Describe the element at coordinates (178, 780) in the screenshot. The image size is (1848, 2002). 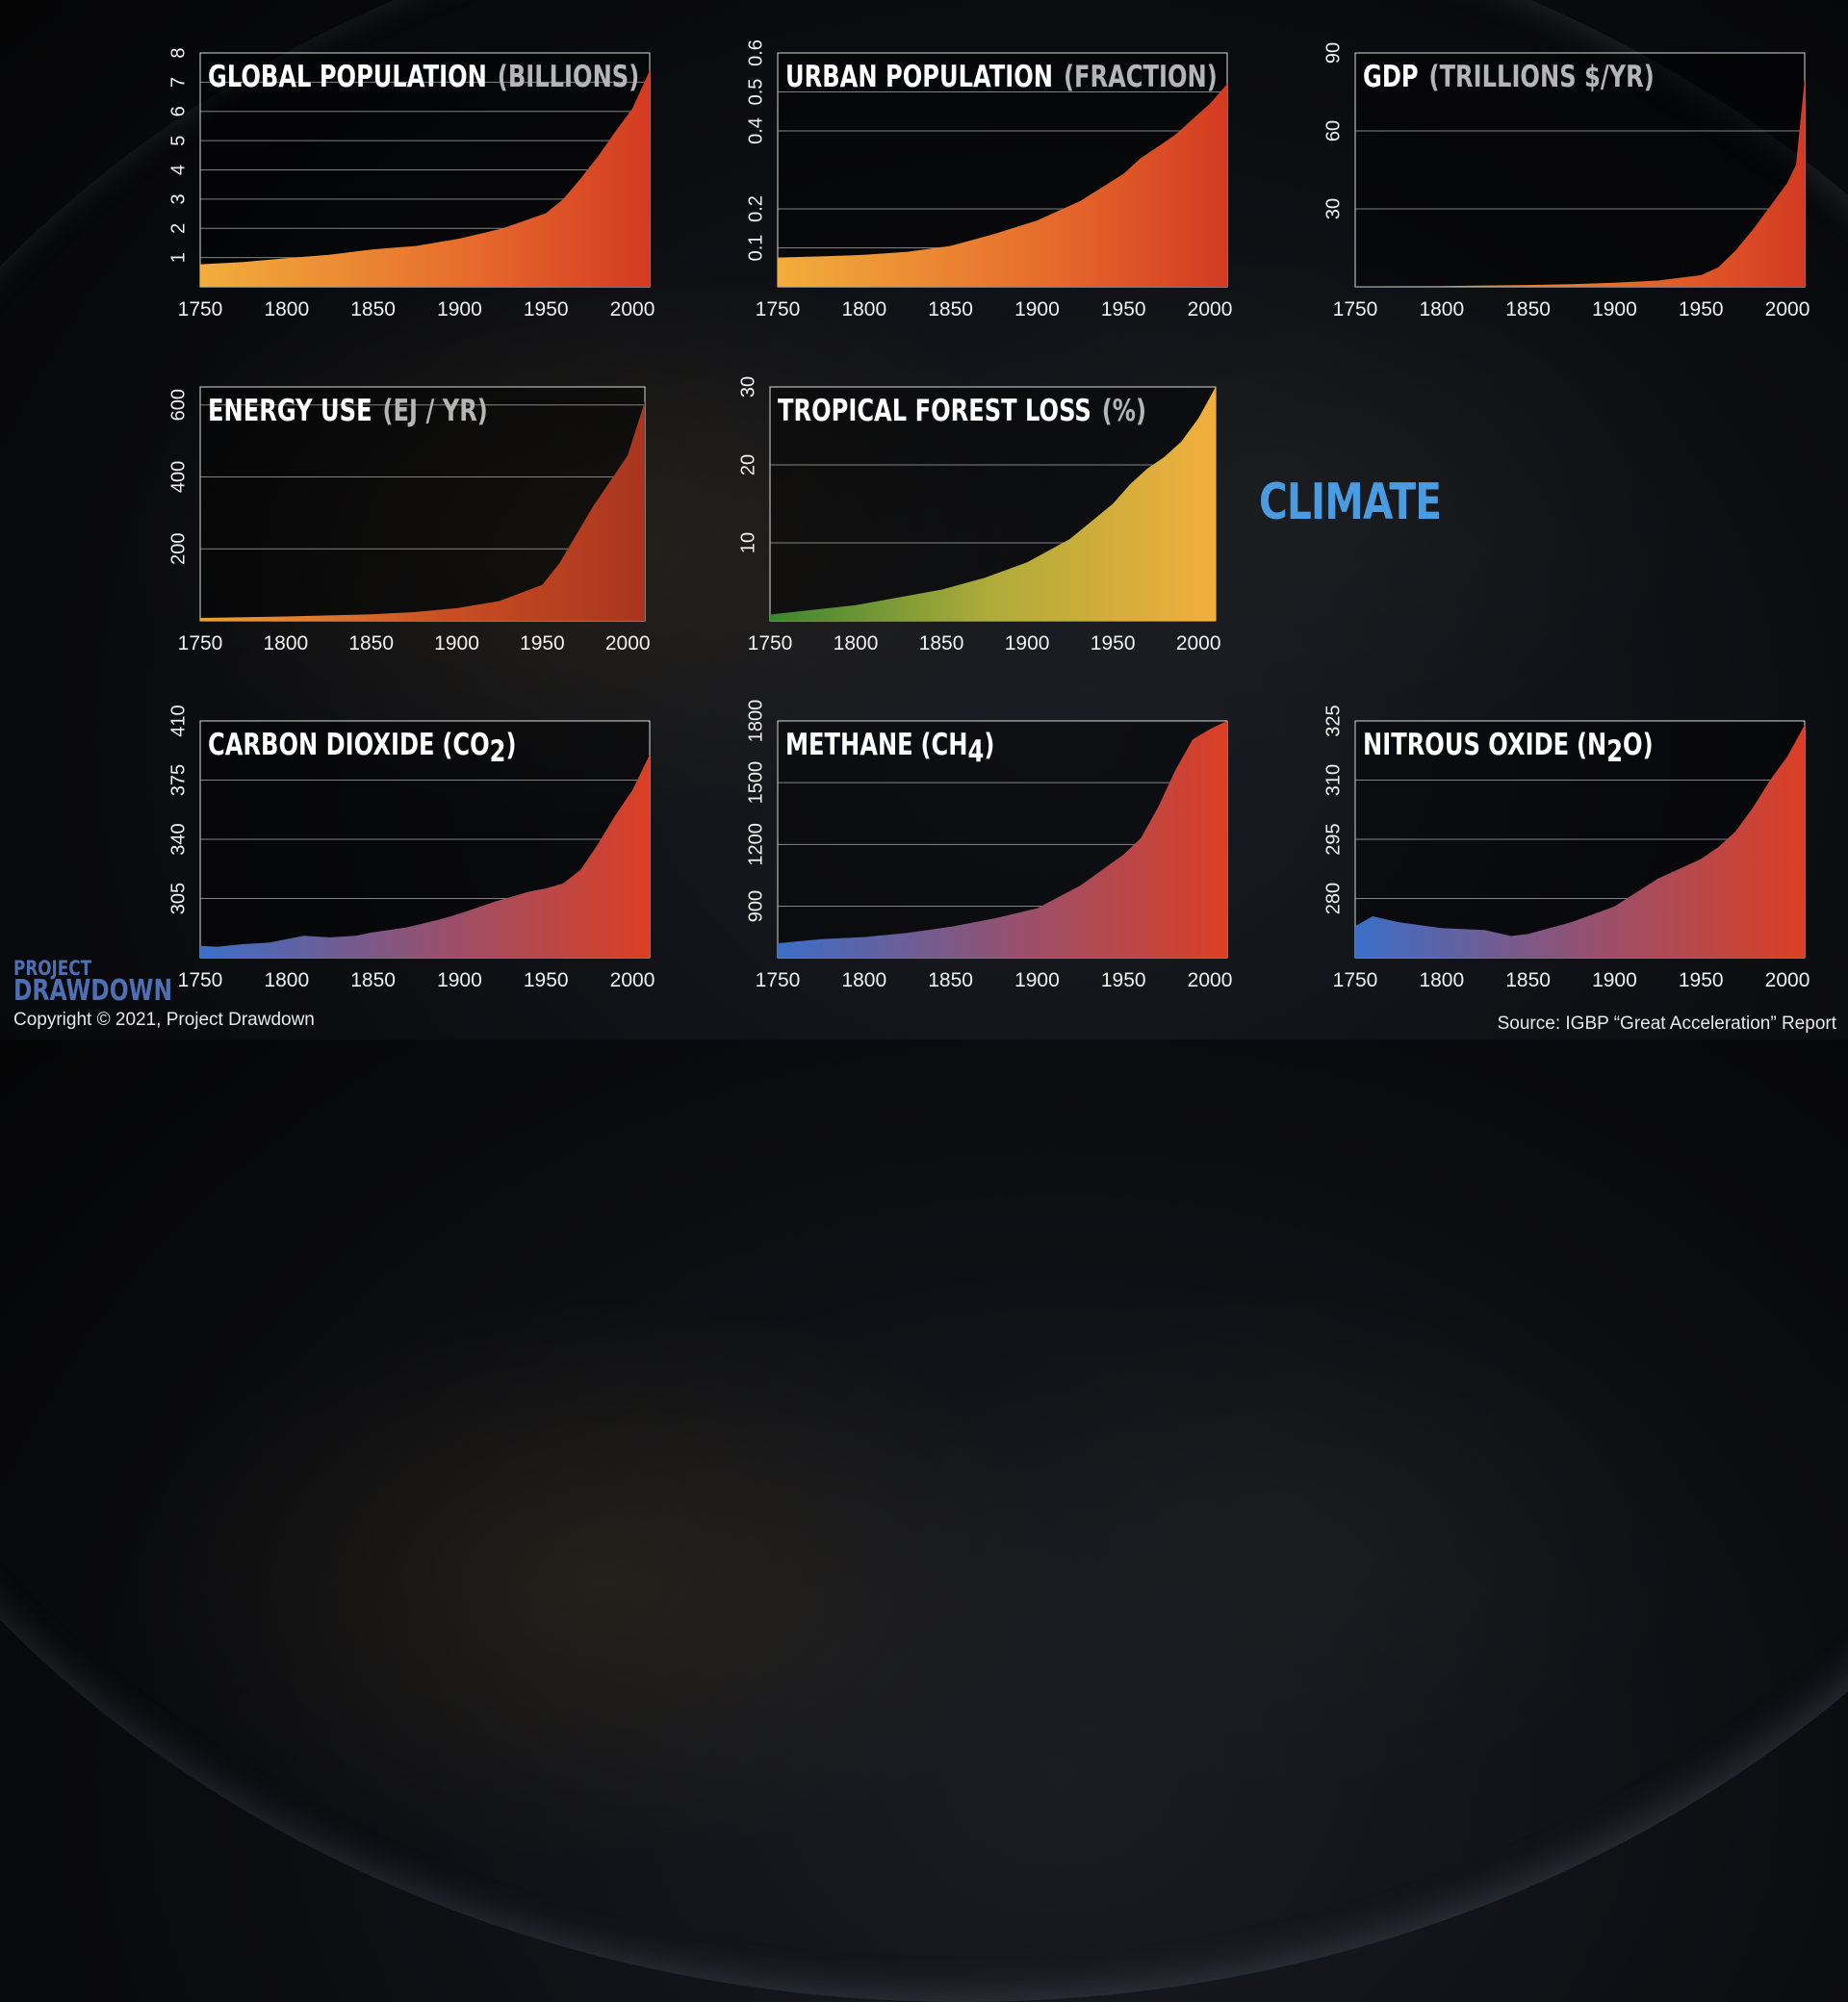
I see `y-tick-label: 375` at that location.